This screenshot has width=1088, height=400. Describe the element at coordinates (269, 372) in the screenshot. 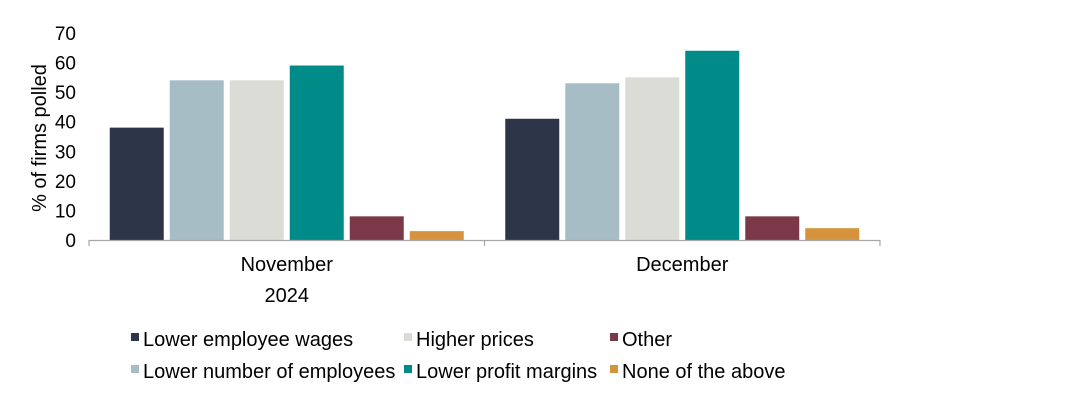

I see `legend-label: Lower number of employees` at that location.